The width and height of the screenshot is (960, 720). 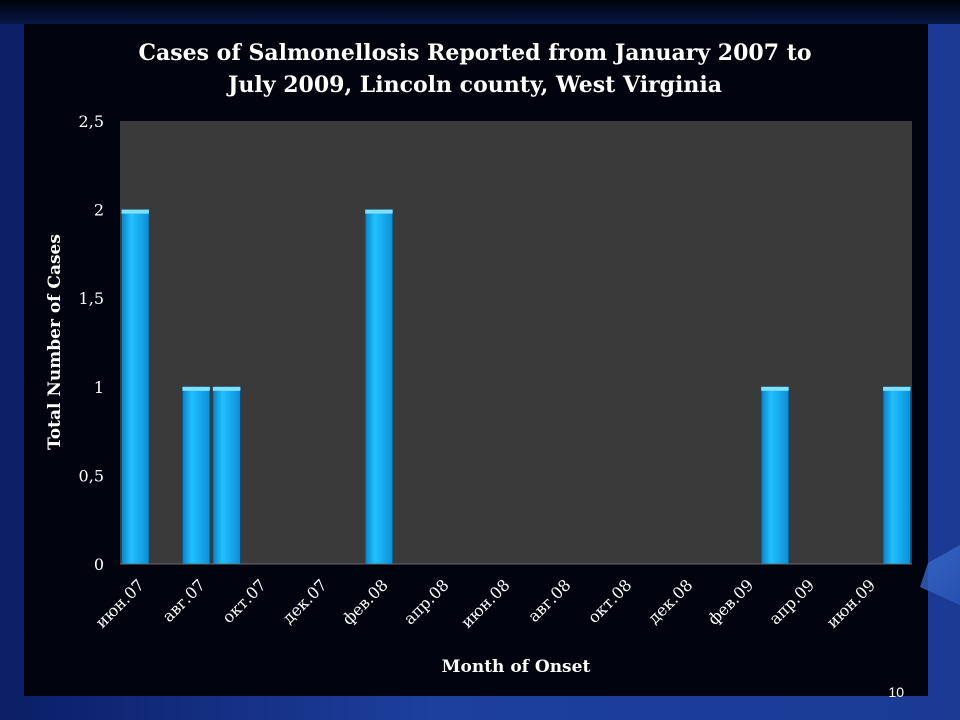 What do you see at coordinates (474, 85) in the screenshot?
I see `chart-title-line-2: July 2009, Lincoln county, West Virginia` at bounding box center [474, 85].